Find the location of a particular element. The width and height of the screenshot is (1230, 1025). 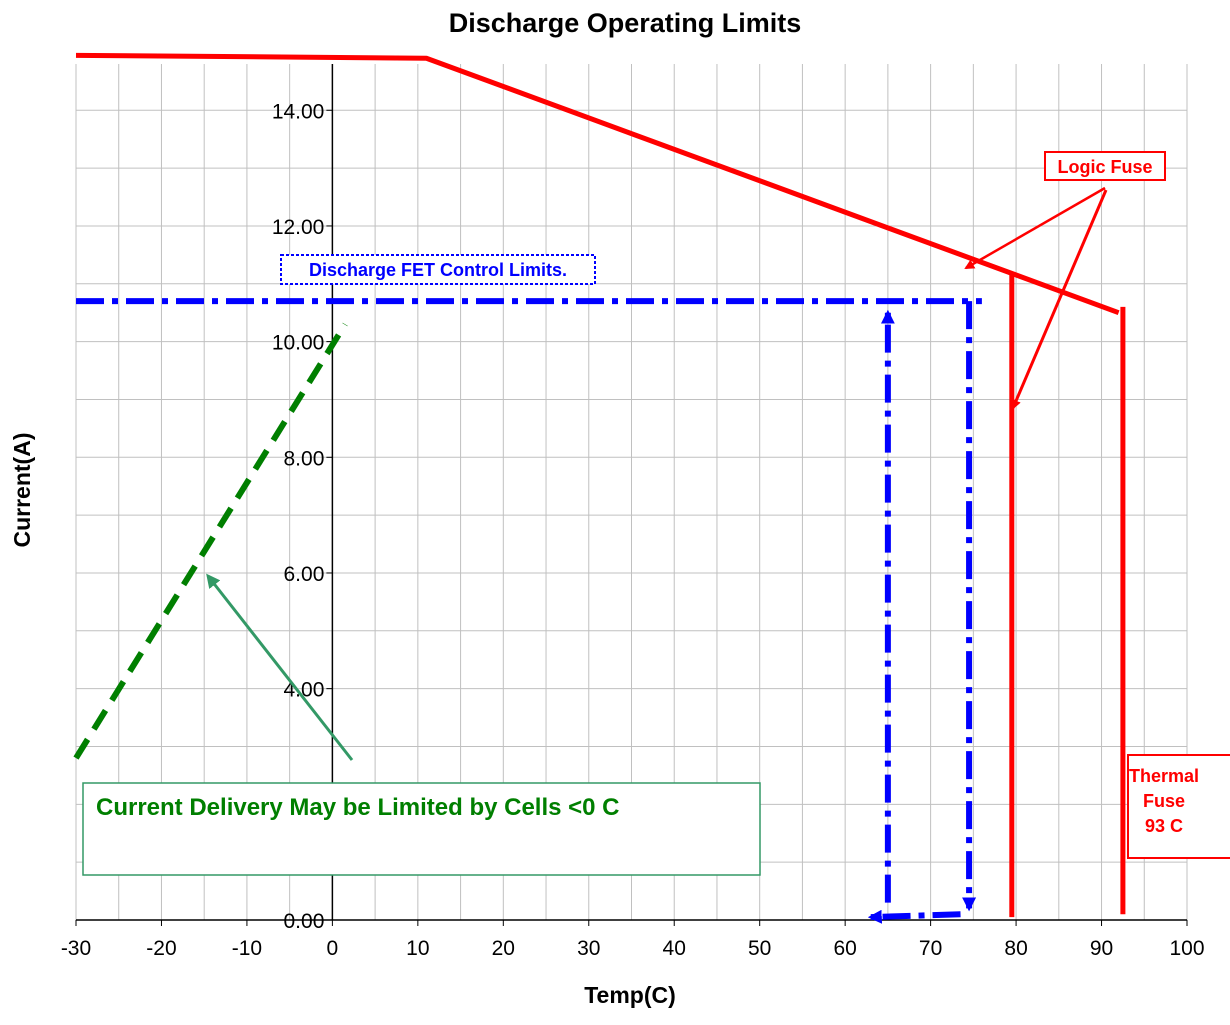

logic-fuse-label: Logic Fuse is located at coordinates (1104, 167).